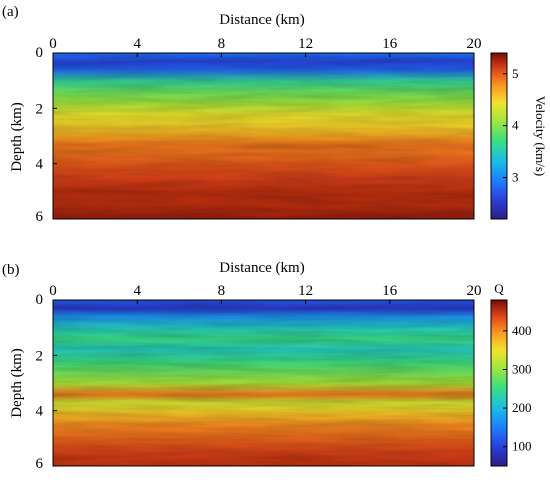  Describe the element at coordinates (265, 293) in the screenshot. I see `x-ticks-b: 0 4 8 12 16 20` at that location.